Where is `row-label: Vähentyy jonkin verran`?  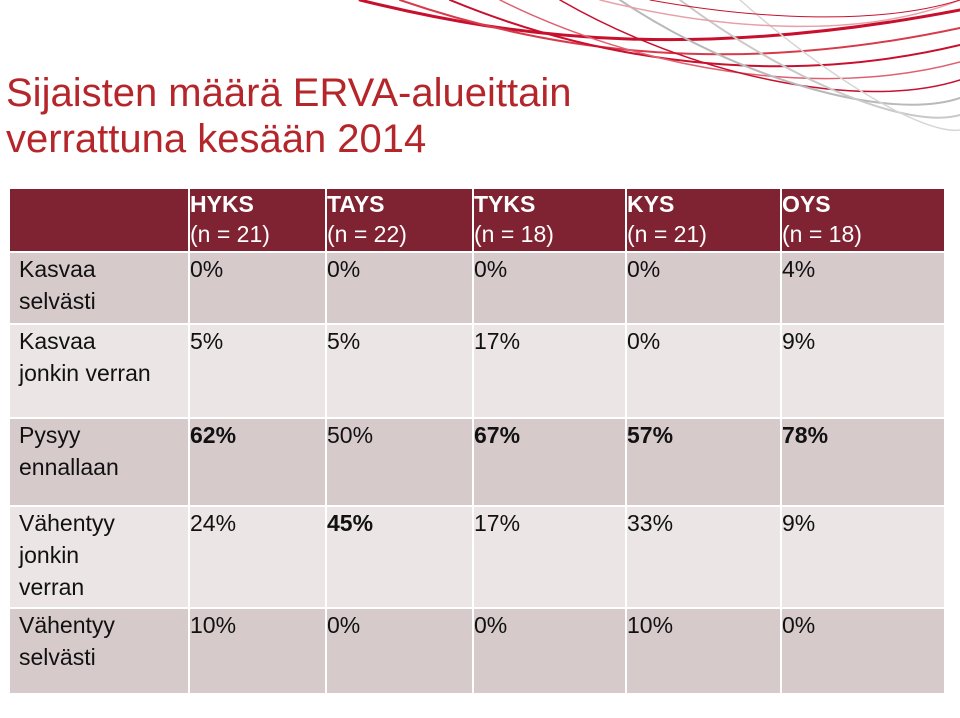
row-label: Vähentyy jonkin verran is located at coordinates (99, 557).